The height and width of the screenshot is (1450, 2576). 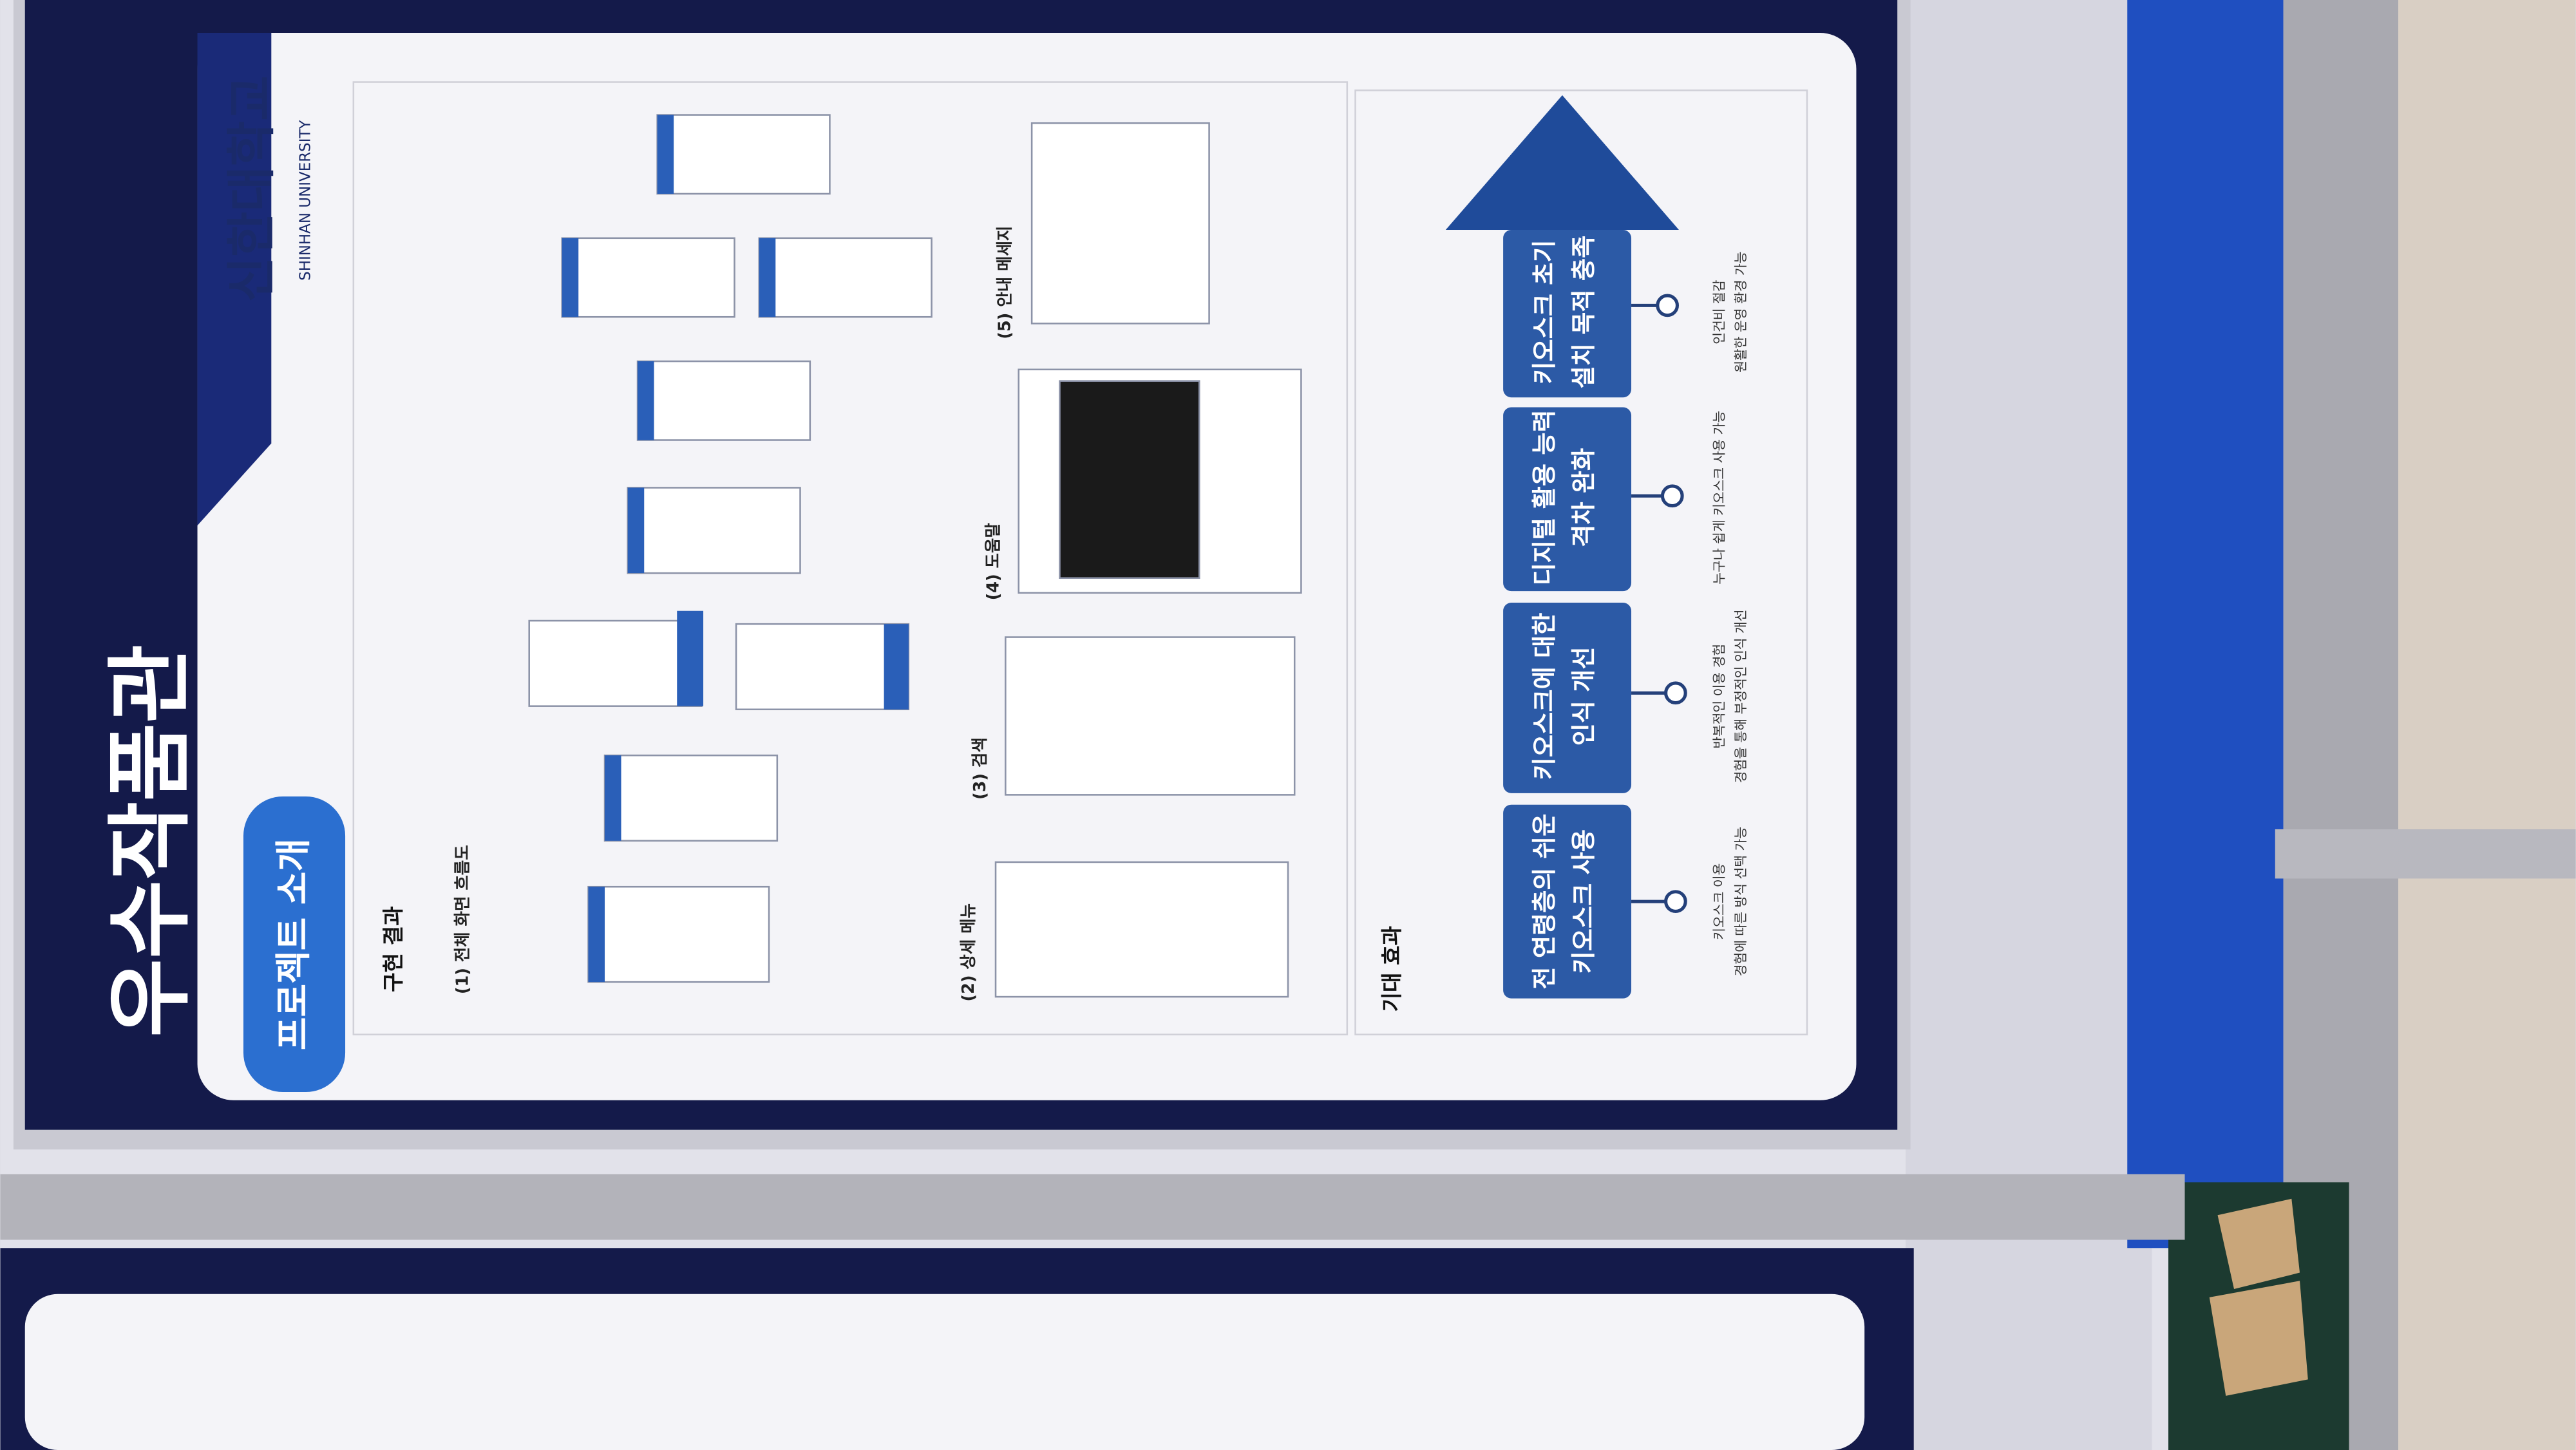 What do you see at coordinates (1740, 901) in the screenshot?
I see `effect-caption: 경험에 따른 방식 선택 가능` at bounding box center [1740, 901].